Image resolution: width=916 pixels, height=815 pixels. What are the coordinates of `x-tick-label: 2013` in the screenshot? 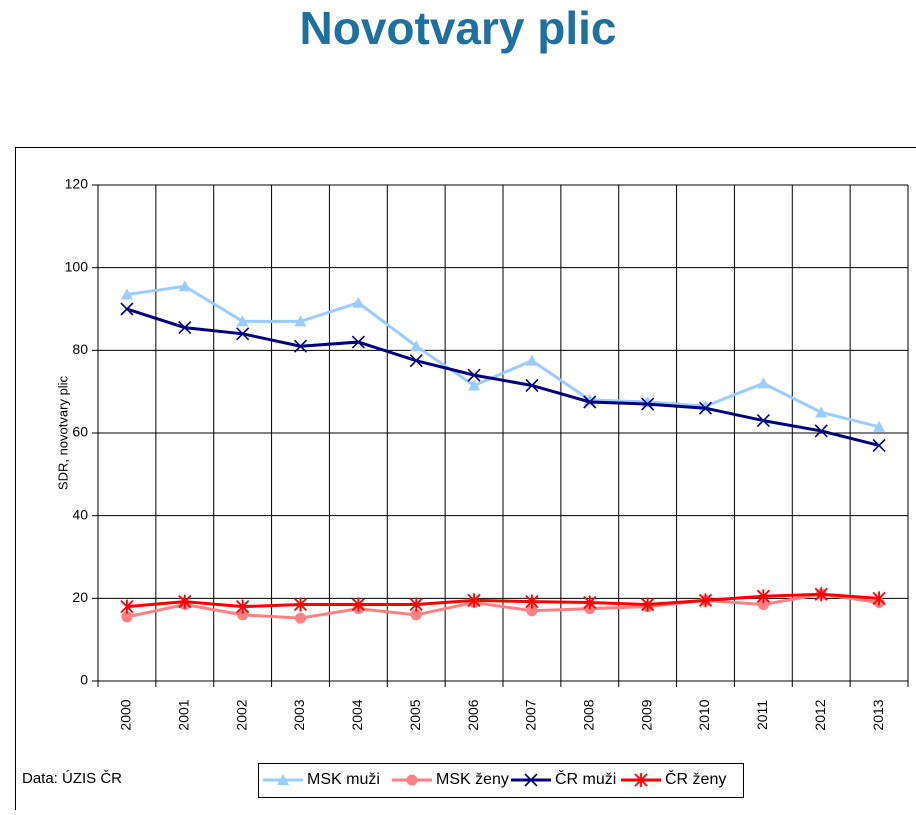 It's located at (878, 714).